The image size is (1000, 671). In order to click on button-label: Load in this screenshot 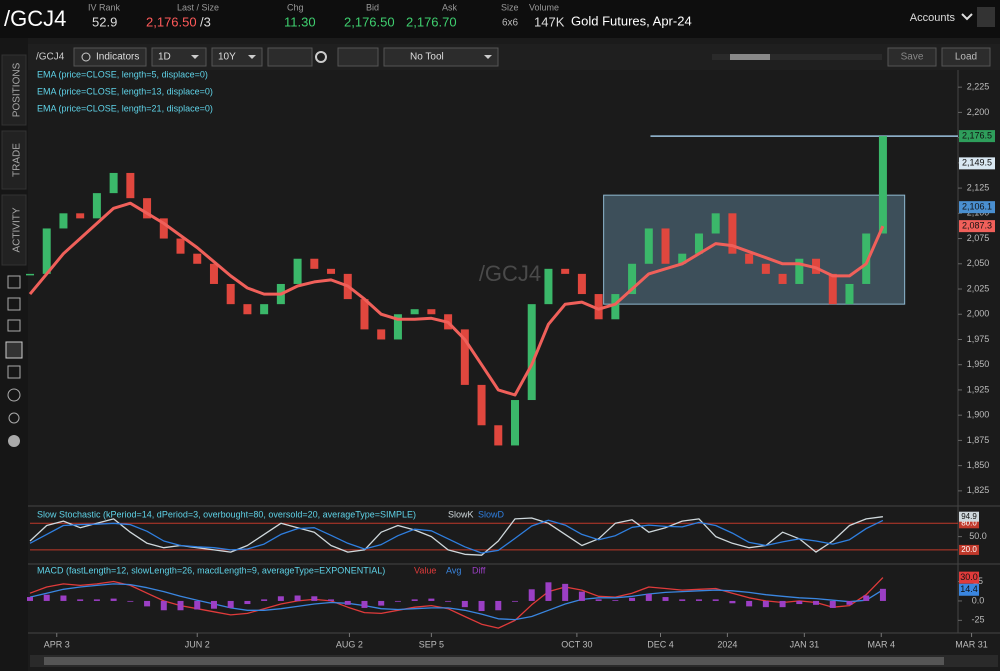, I will do `click(966, 57)`.